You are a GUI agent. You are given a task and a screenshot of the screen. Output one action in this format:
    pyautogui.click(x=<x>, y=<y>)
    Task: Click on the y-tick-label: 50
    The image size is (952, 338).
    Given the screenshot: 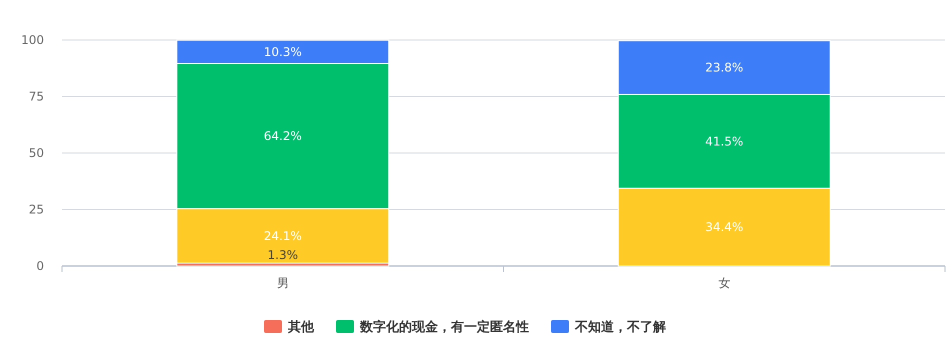 What is the action you would take?
    pyautogui.click(x=36, y=153)
    